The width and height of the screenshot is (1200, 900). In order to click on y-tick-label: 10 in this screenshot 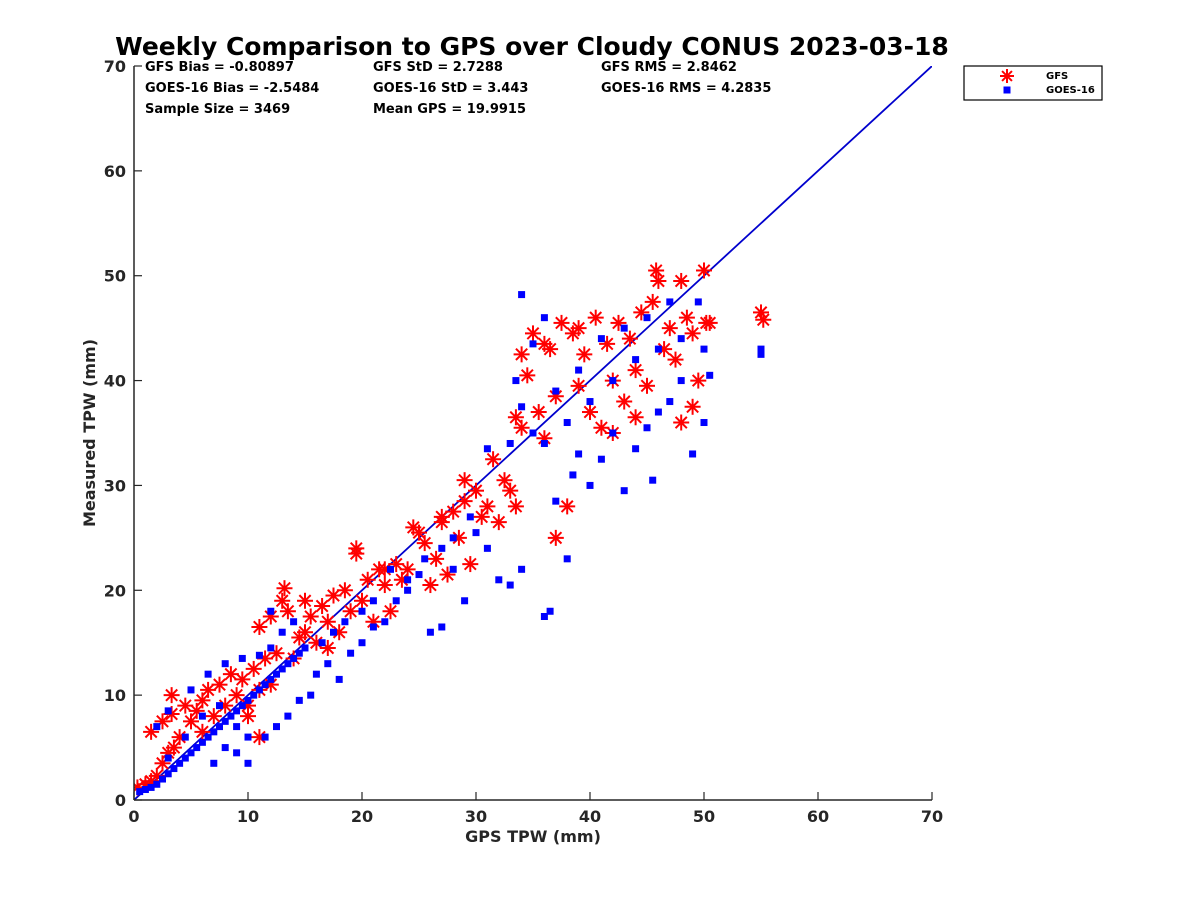, I will do `click(115, 695)`.